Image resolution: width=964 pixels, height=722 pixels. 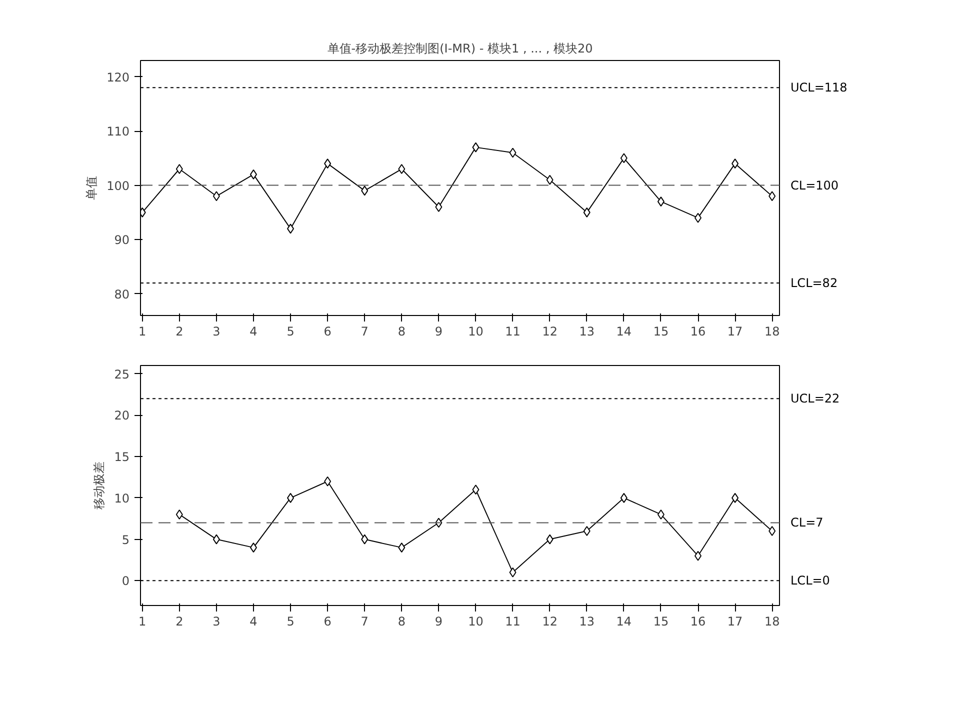 What do you see at coordinates (126, 539) in the screenshot?
I see `y-tick-label: 5` at bounding box center [126, 539].